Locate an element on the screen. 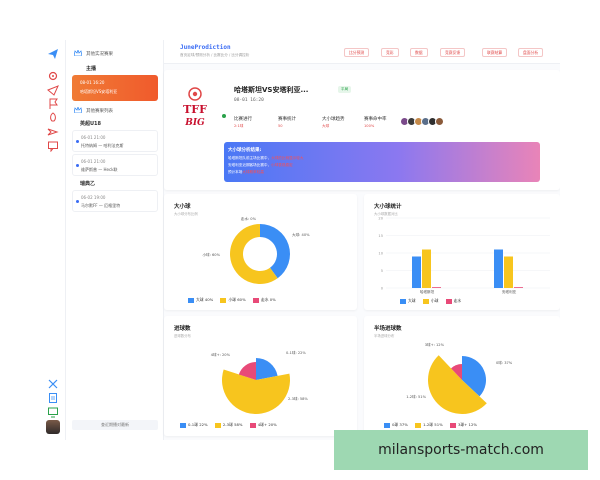 The width and height of the screenshot is (600, 480). crown-icon is located at coordinates (78, 110).